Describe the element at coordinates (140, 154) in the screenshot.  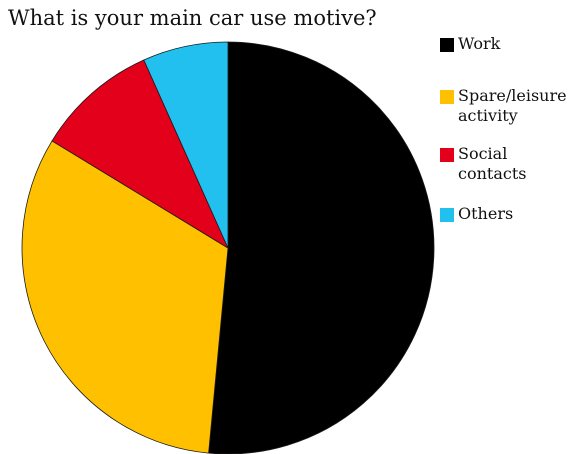
I see `pie-slice-social-contacts` at that location.